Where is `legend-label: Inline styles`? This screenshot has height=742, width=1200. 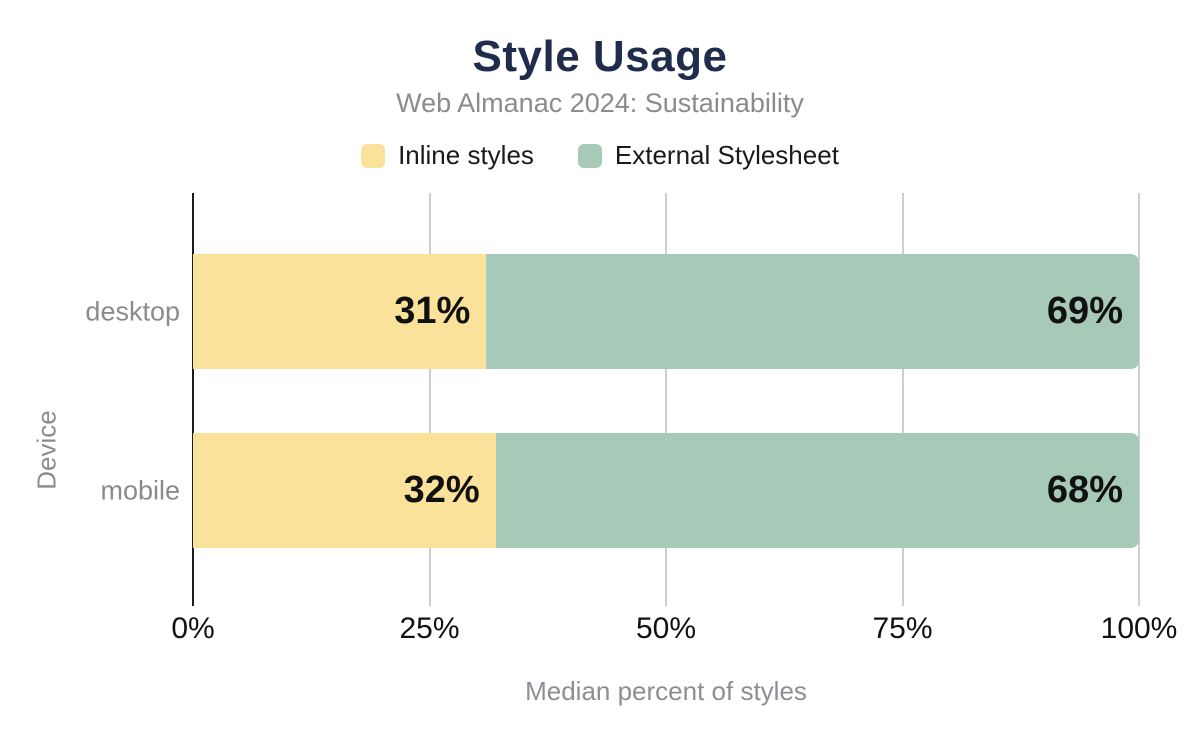
legend-label: Inline styles is located at coordinates (466, 155).